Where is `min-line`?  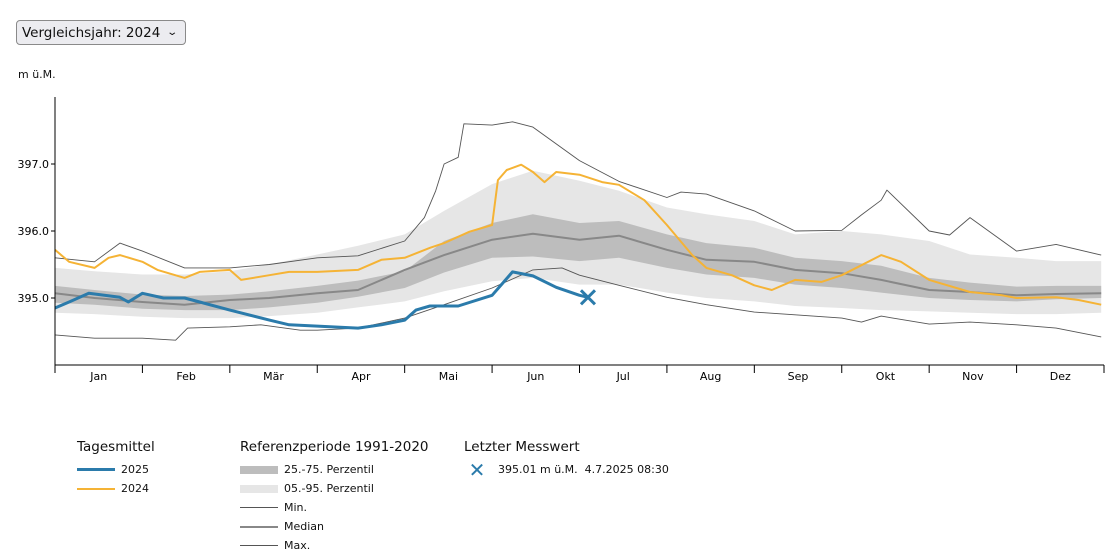 min-line is located at coordinates (578, 304).